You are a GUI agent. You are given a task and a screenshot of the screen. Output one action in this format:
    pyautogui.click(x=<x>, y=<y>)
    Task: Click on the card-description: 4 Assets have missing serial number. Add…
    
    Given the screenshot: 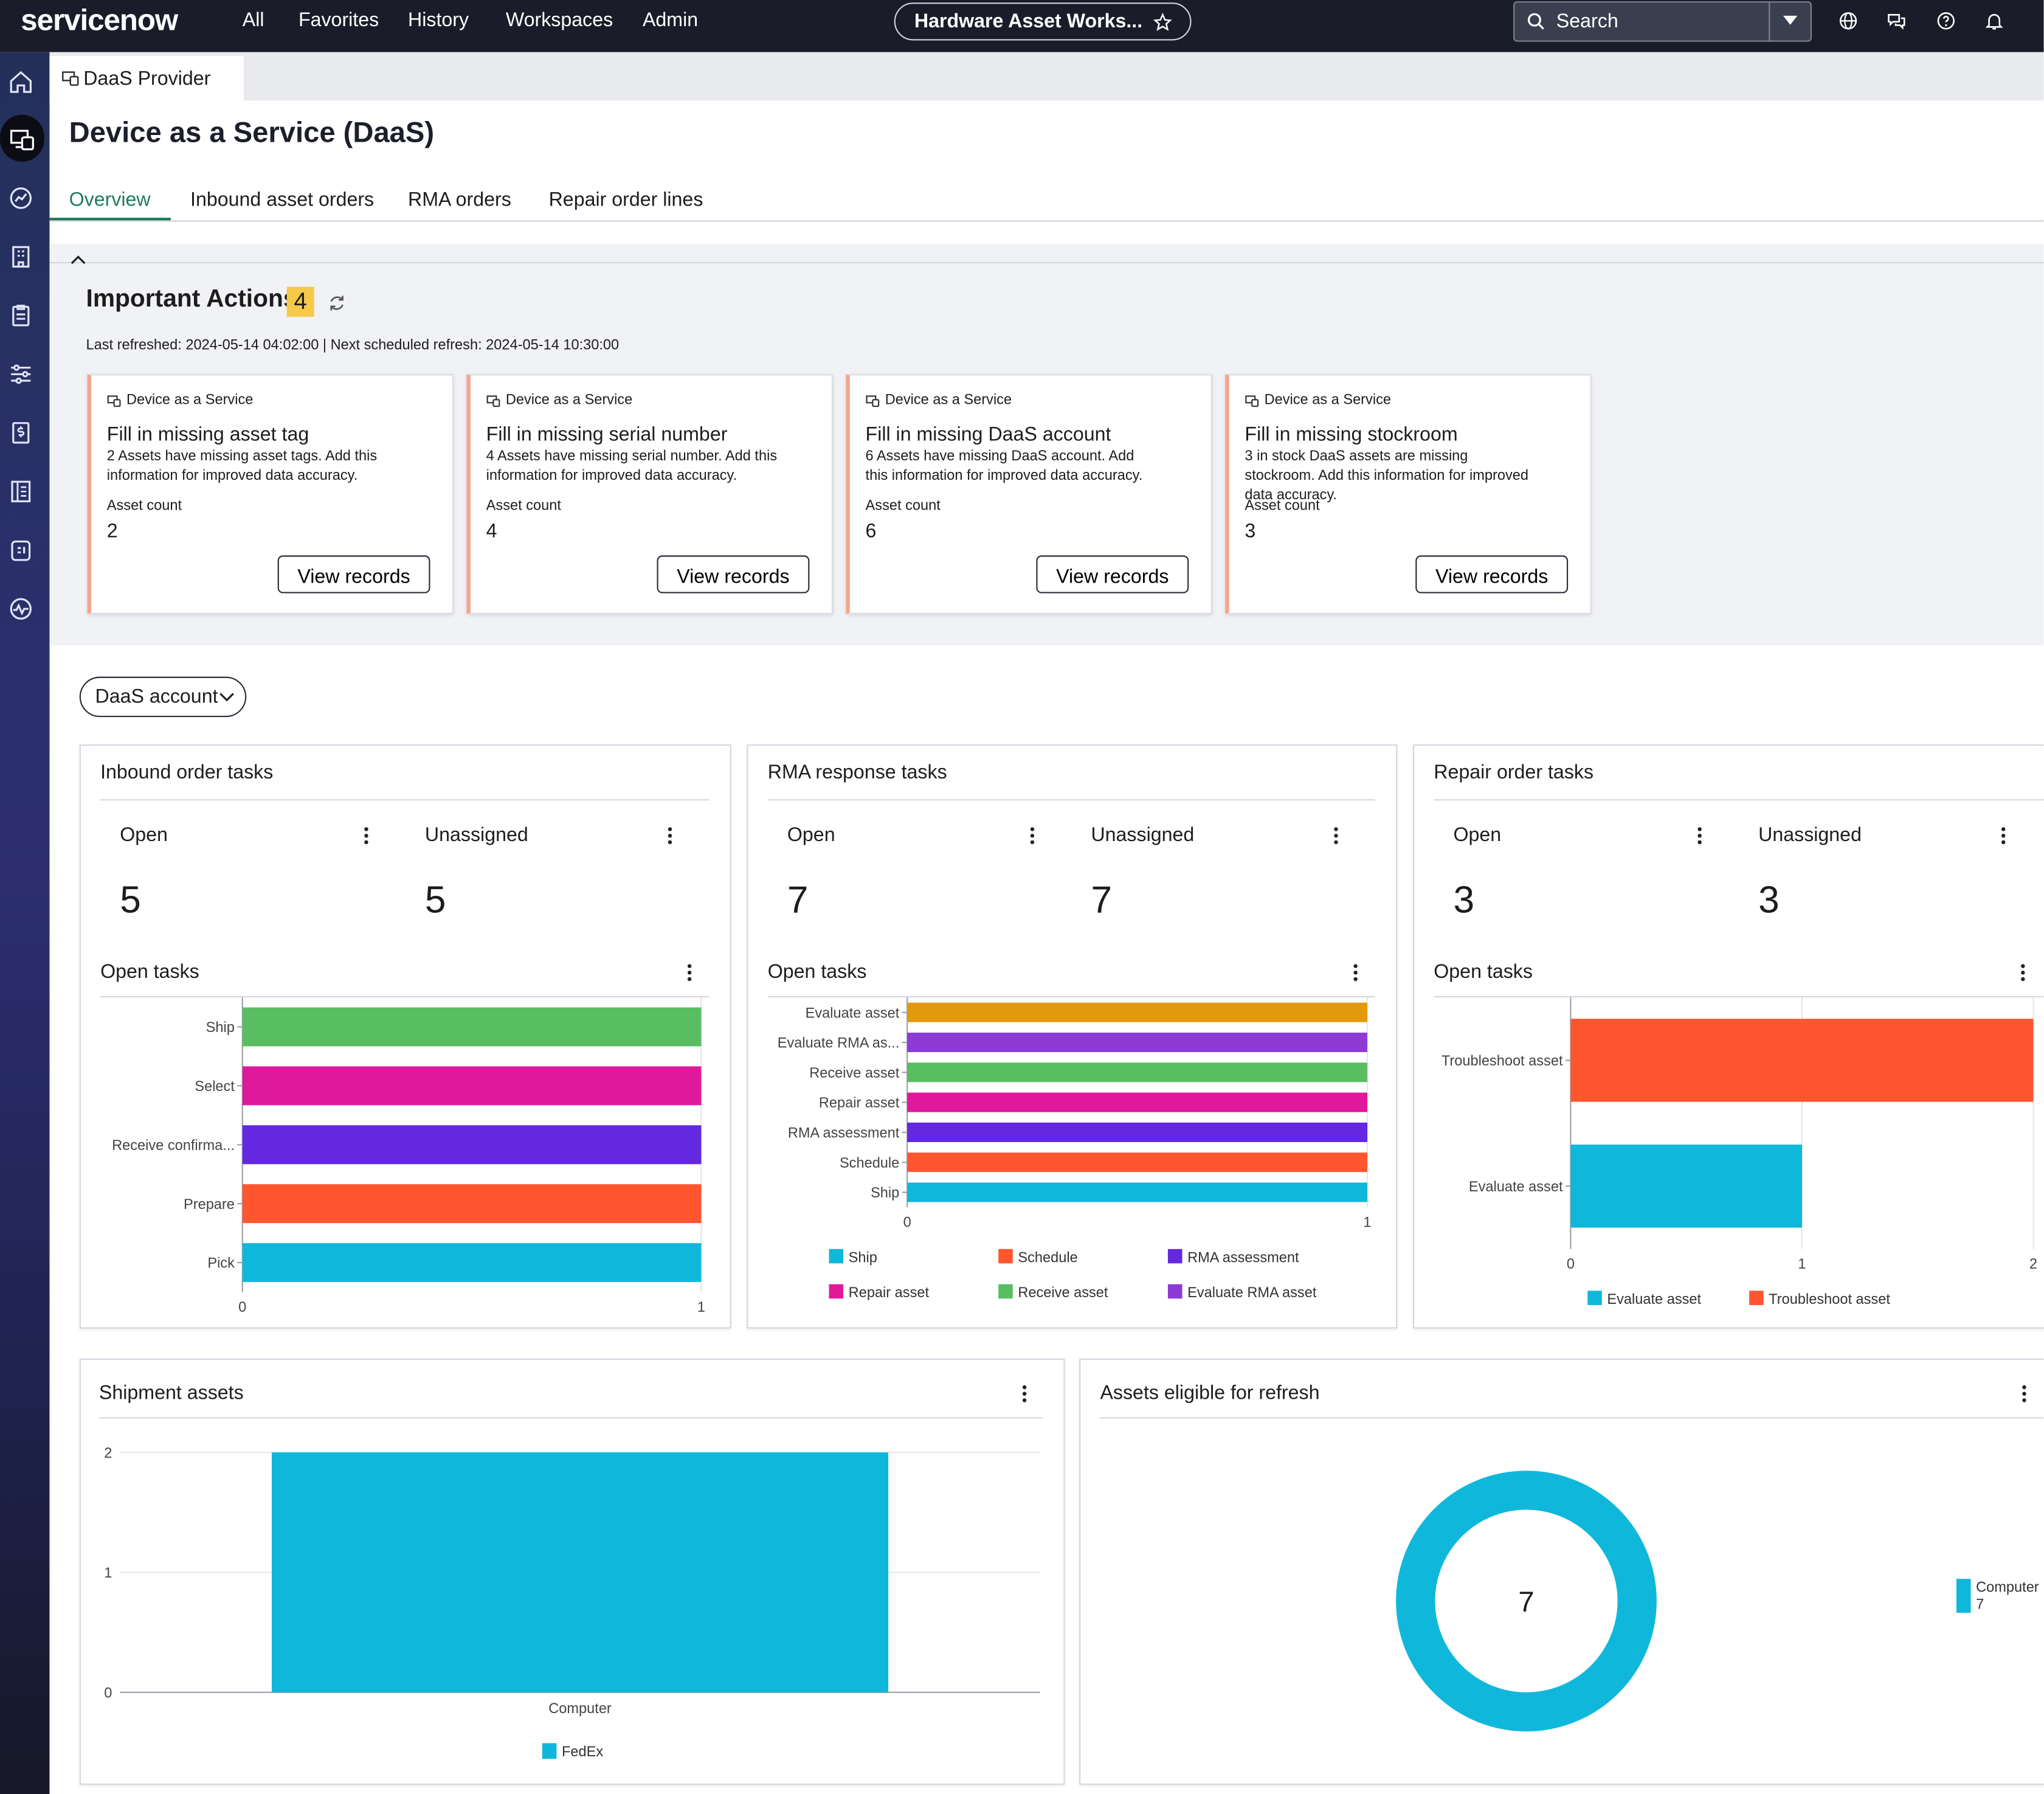 What is the action you would take?
    pyautogui.click(x=632, y=466)
    